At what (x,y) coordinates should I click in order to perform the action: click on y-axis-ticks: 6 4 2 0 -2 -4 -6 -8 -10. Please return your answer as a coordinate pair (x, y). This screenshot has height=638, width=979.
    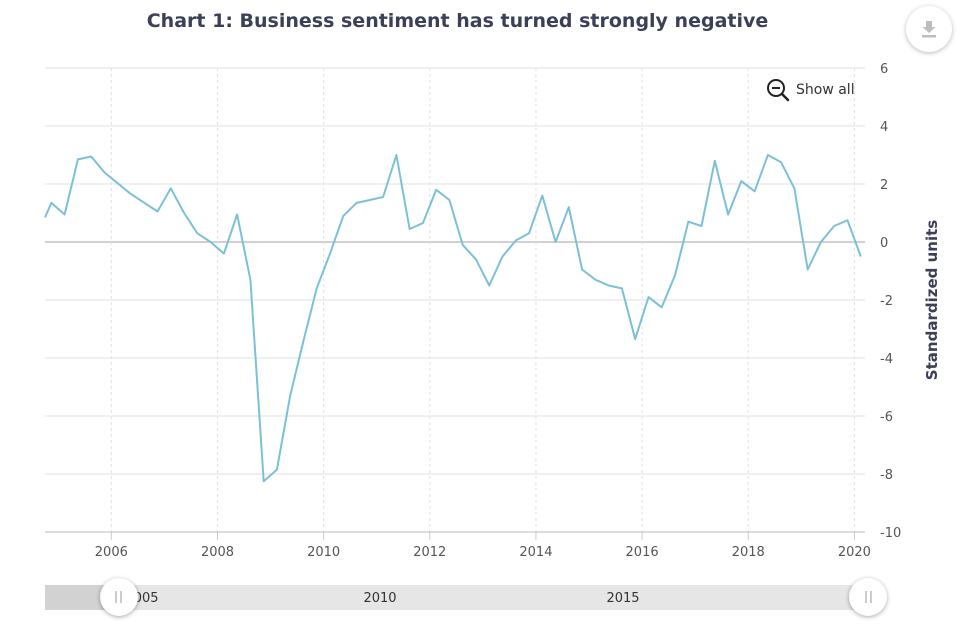
    Looking at the image, I should click on (890, 301).